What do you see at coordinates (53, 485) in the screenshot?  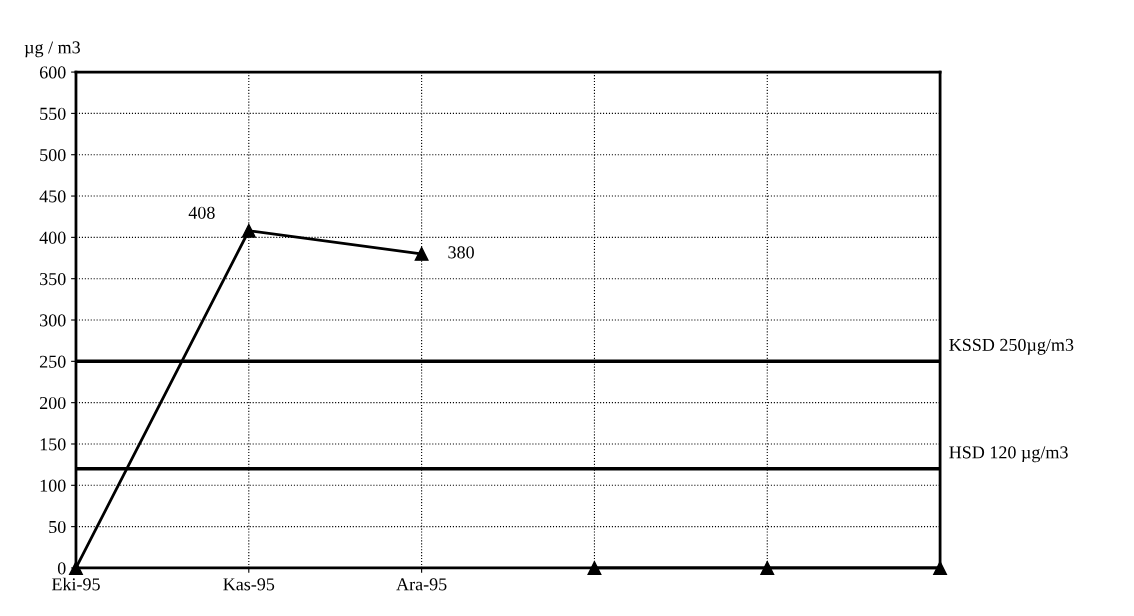 I see `y-tick-label: 100` at bounding box center [53, 485].